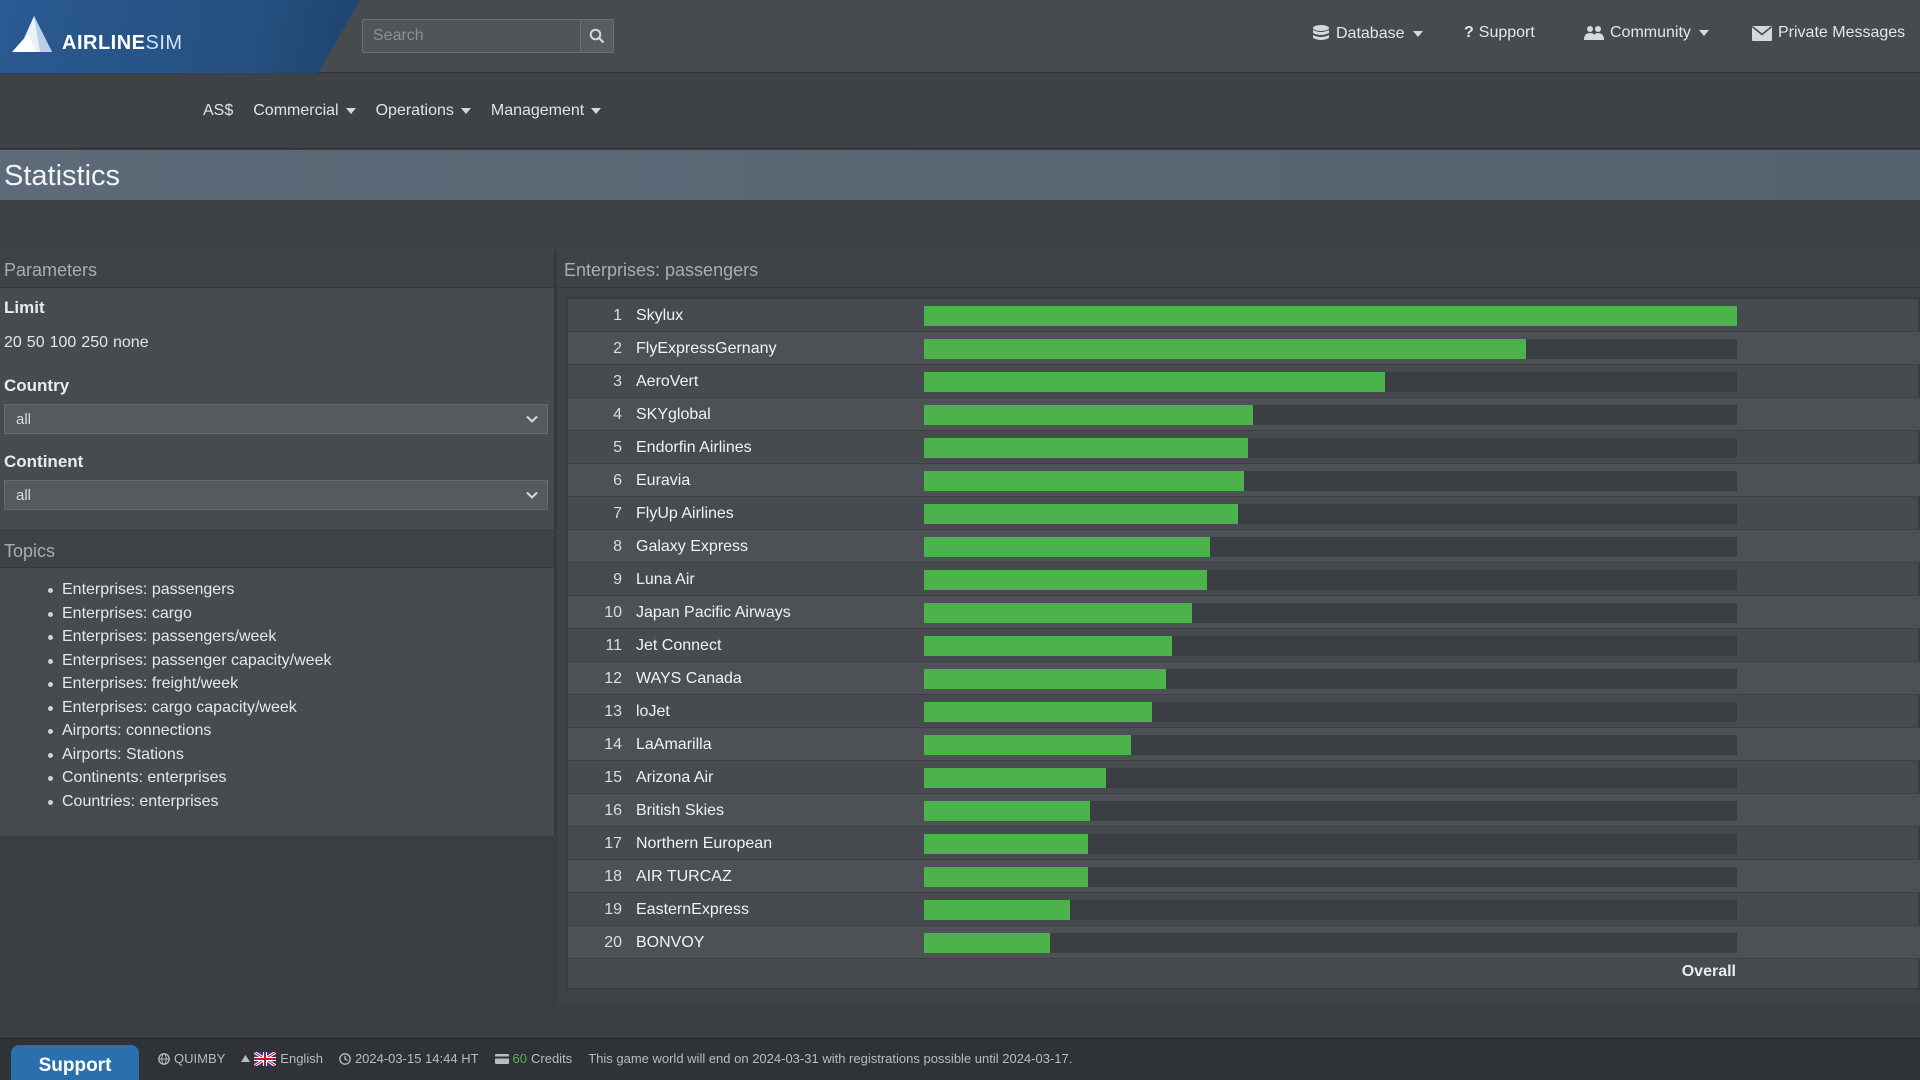 Image resolution: width=1920 pixels, height=1080 pixels. Describe the element at coordinates (704, 843) in the screenshot. I see `enterprise-name: Northern European` at that location.